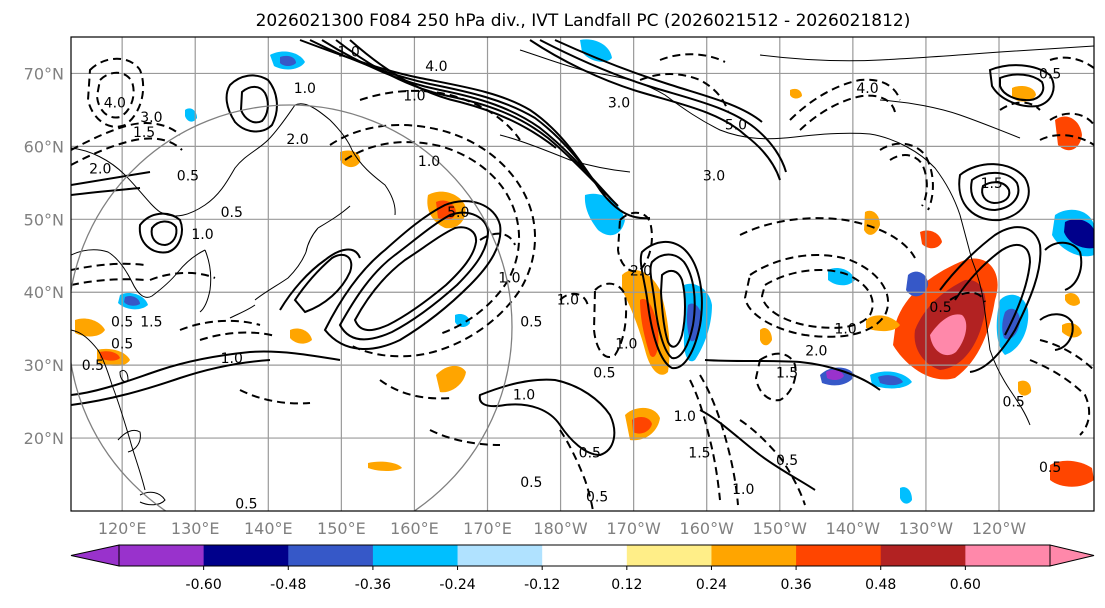  I want to click on longitude-label: 160°W, so click(707, 528).